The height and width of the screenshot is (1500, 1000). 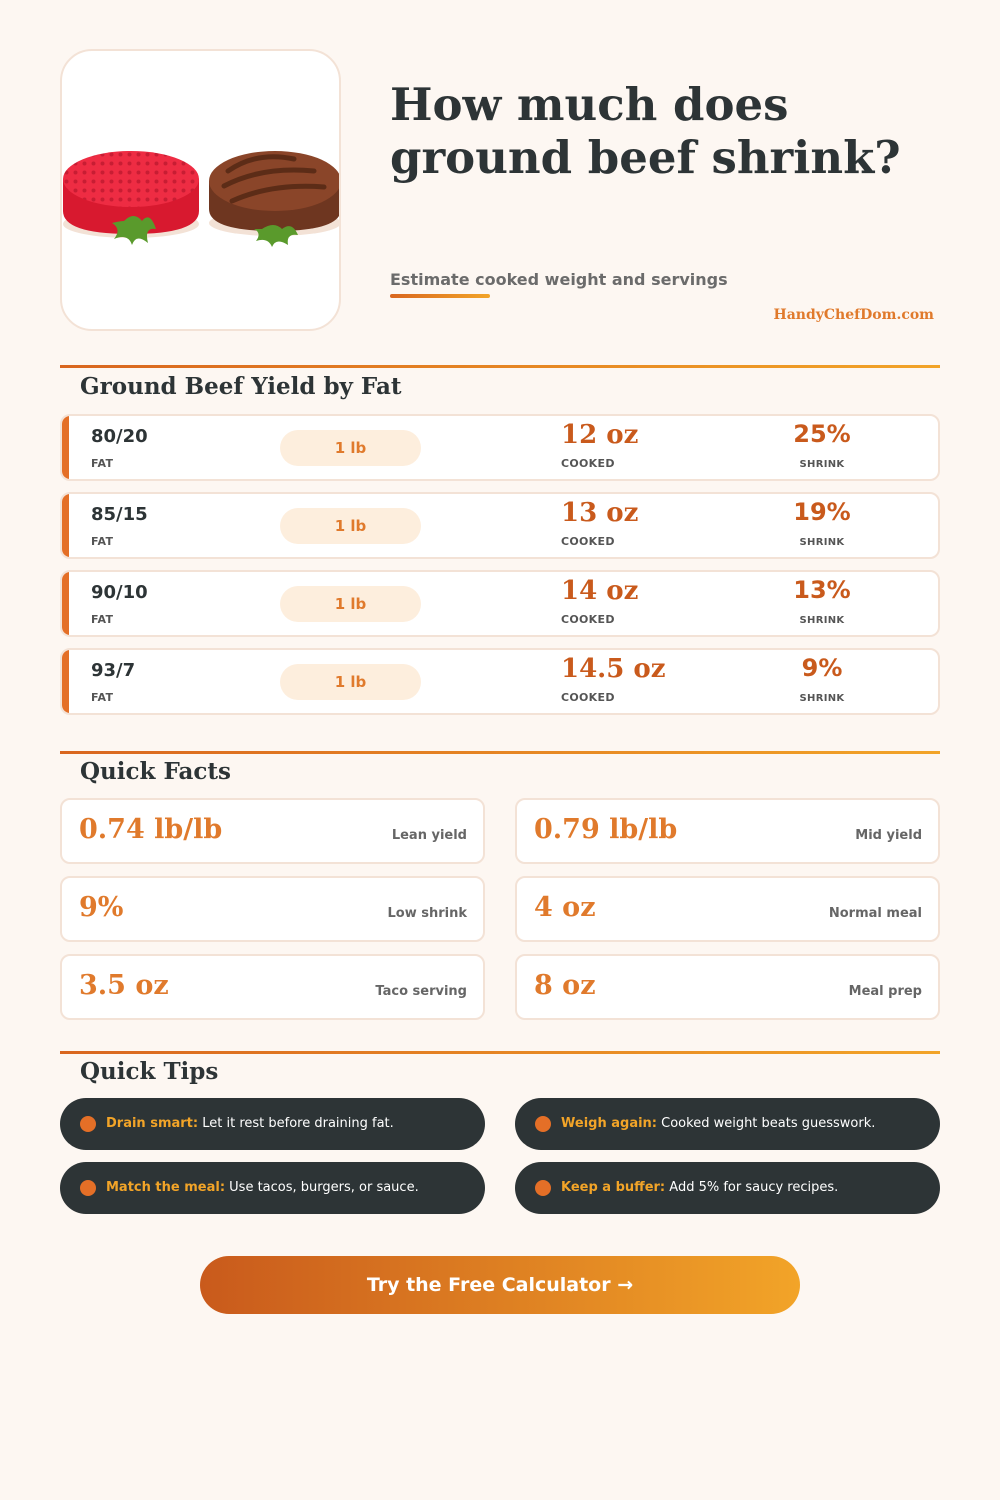 I want to click on yield-row: 90/10 FAT 1 lb 14 oz COOKED 13% SHRINK, so click(x=500, y=603).